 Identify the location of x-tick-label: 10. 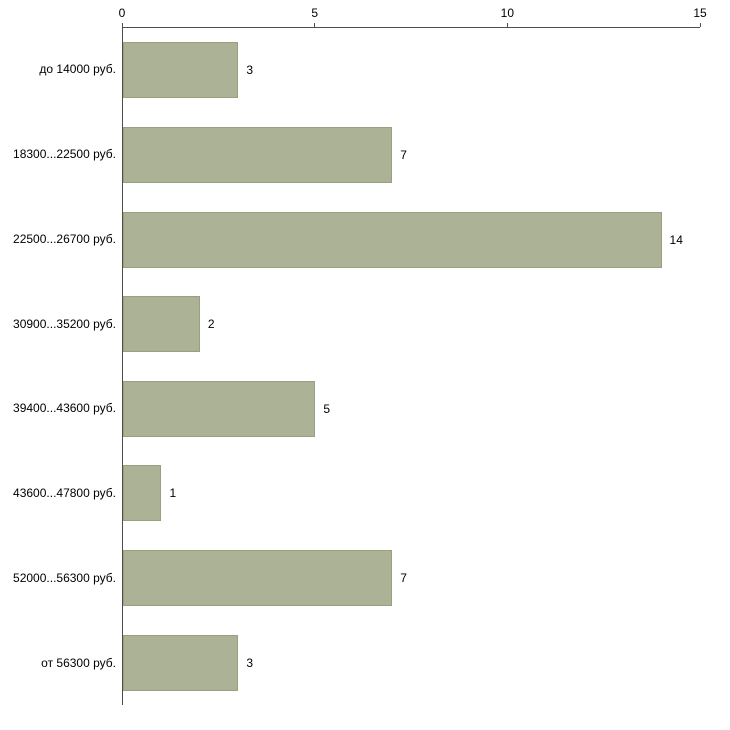
(507, 13).